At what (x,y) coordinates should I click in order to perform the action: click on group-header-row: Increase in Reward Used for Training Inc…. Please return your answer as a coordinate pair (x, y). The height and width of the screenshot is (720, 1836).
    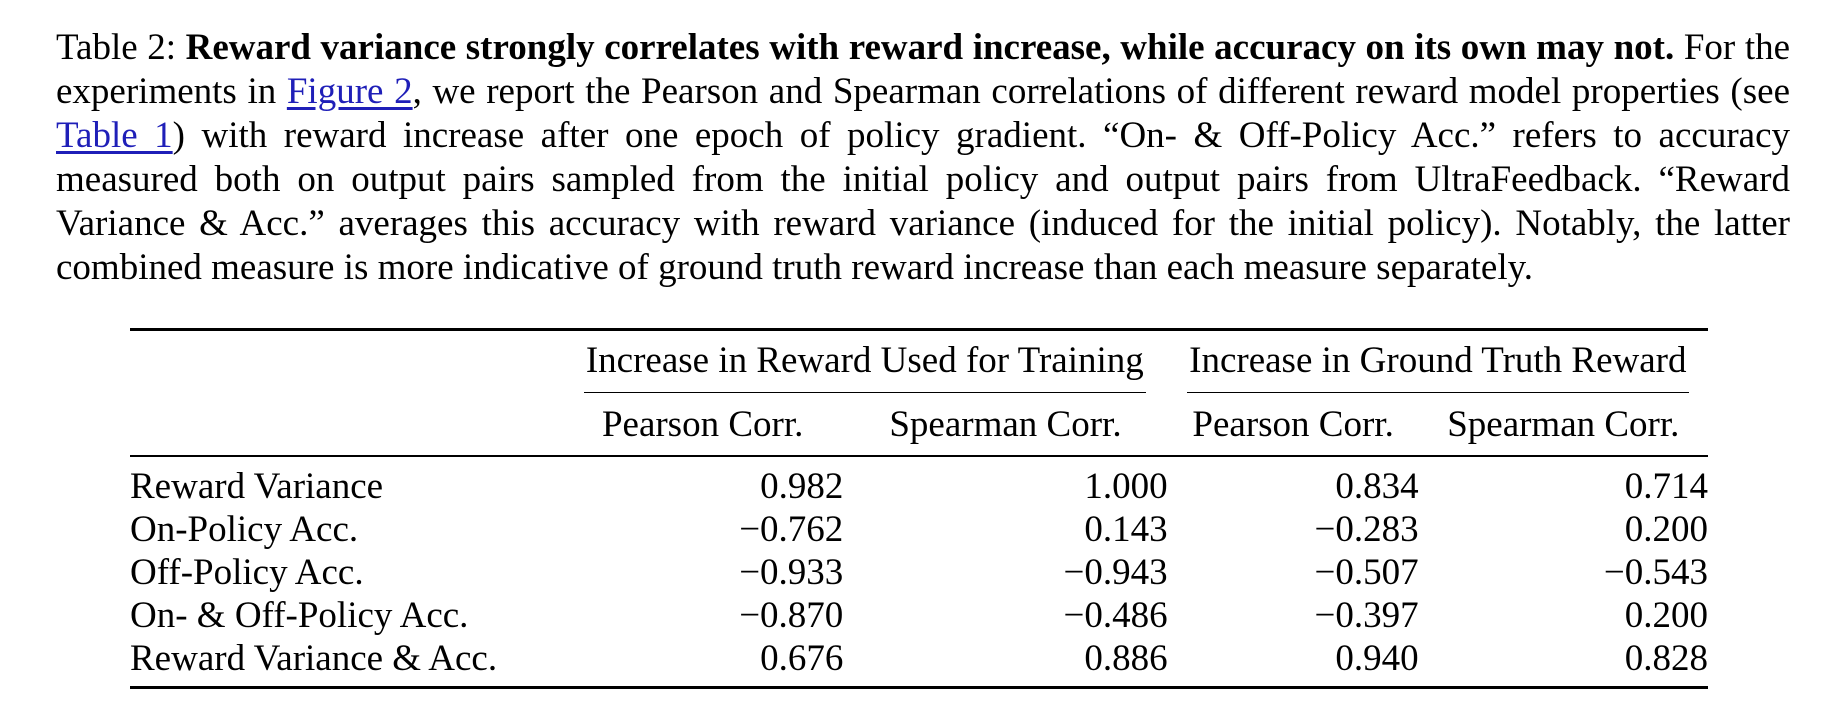
    Looking at the image, I should click on (919, 362).